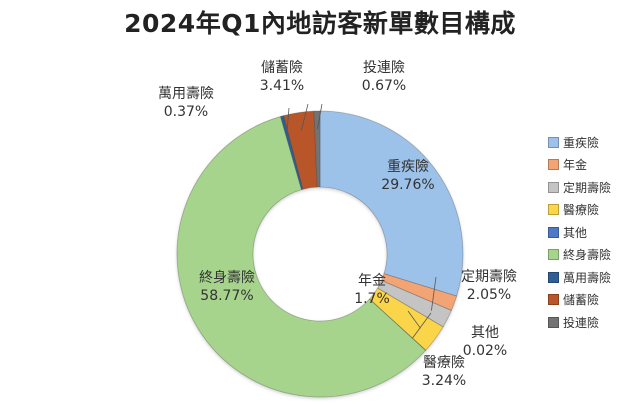 This screenshot has height=404, width=640. What do you see at coordinates (384, 68) in the screenshot?
I see `slice-name-label: 投連險` at bounding box center [384, 68].